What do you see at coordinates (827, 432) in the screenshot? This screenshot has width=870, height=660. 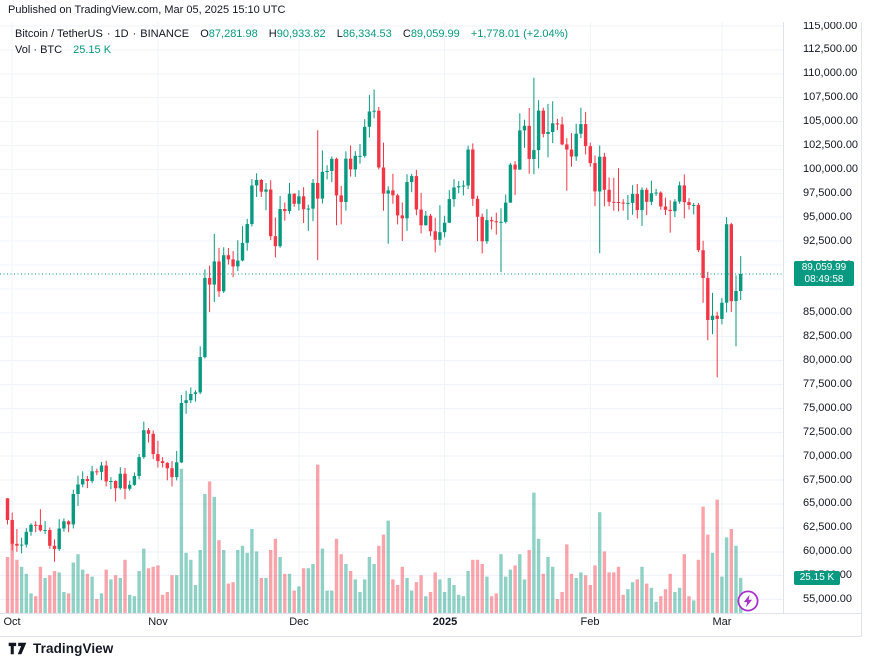 I see `price-tick-label: 72,500.00` at bounding box center [827, 432].